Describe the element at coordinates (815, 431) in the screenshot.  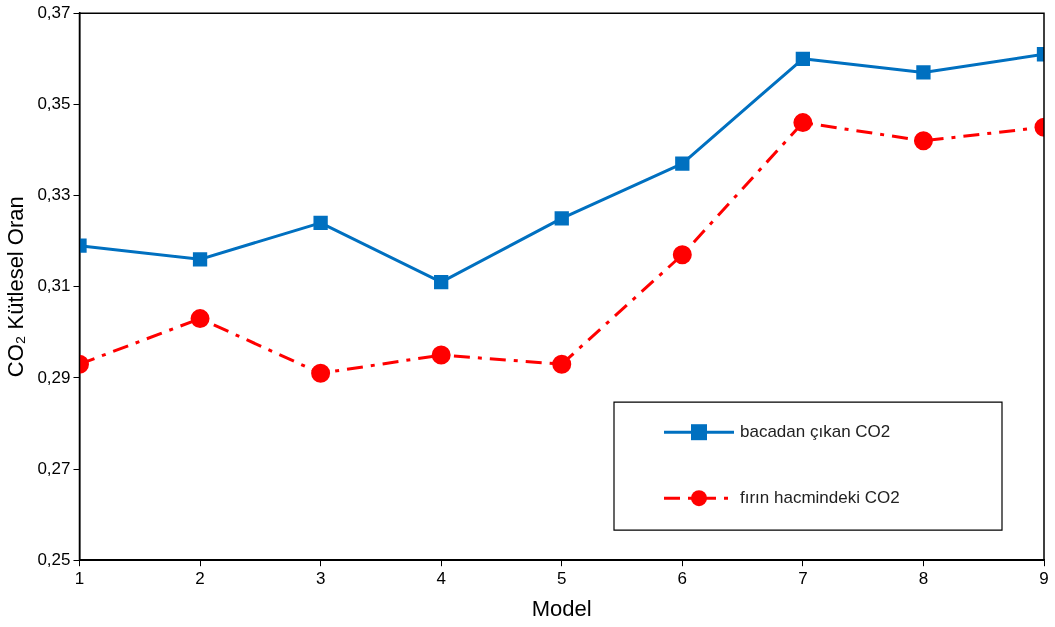
I see `legend-label: bacadan çıkan CO2` at that location.